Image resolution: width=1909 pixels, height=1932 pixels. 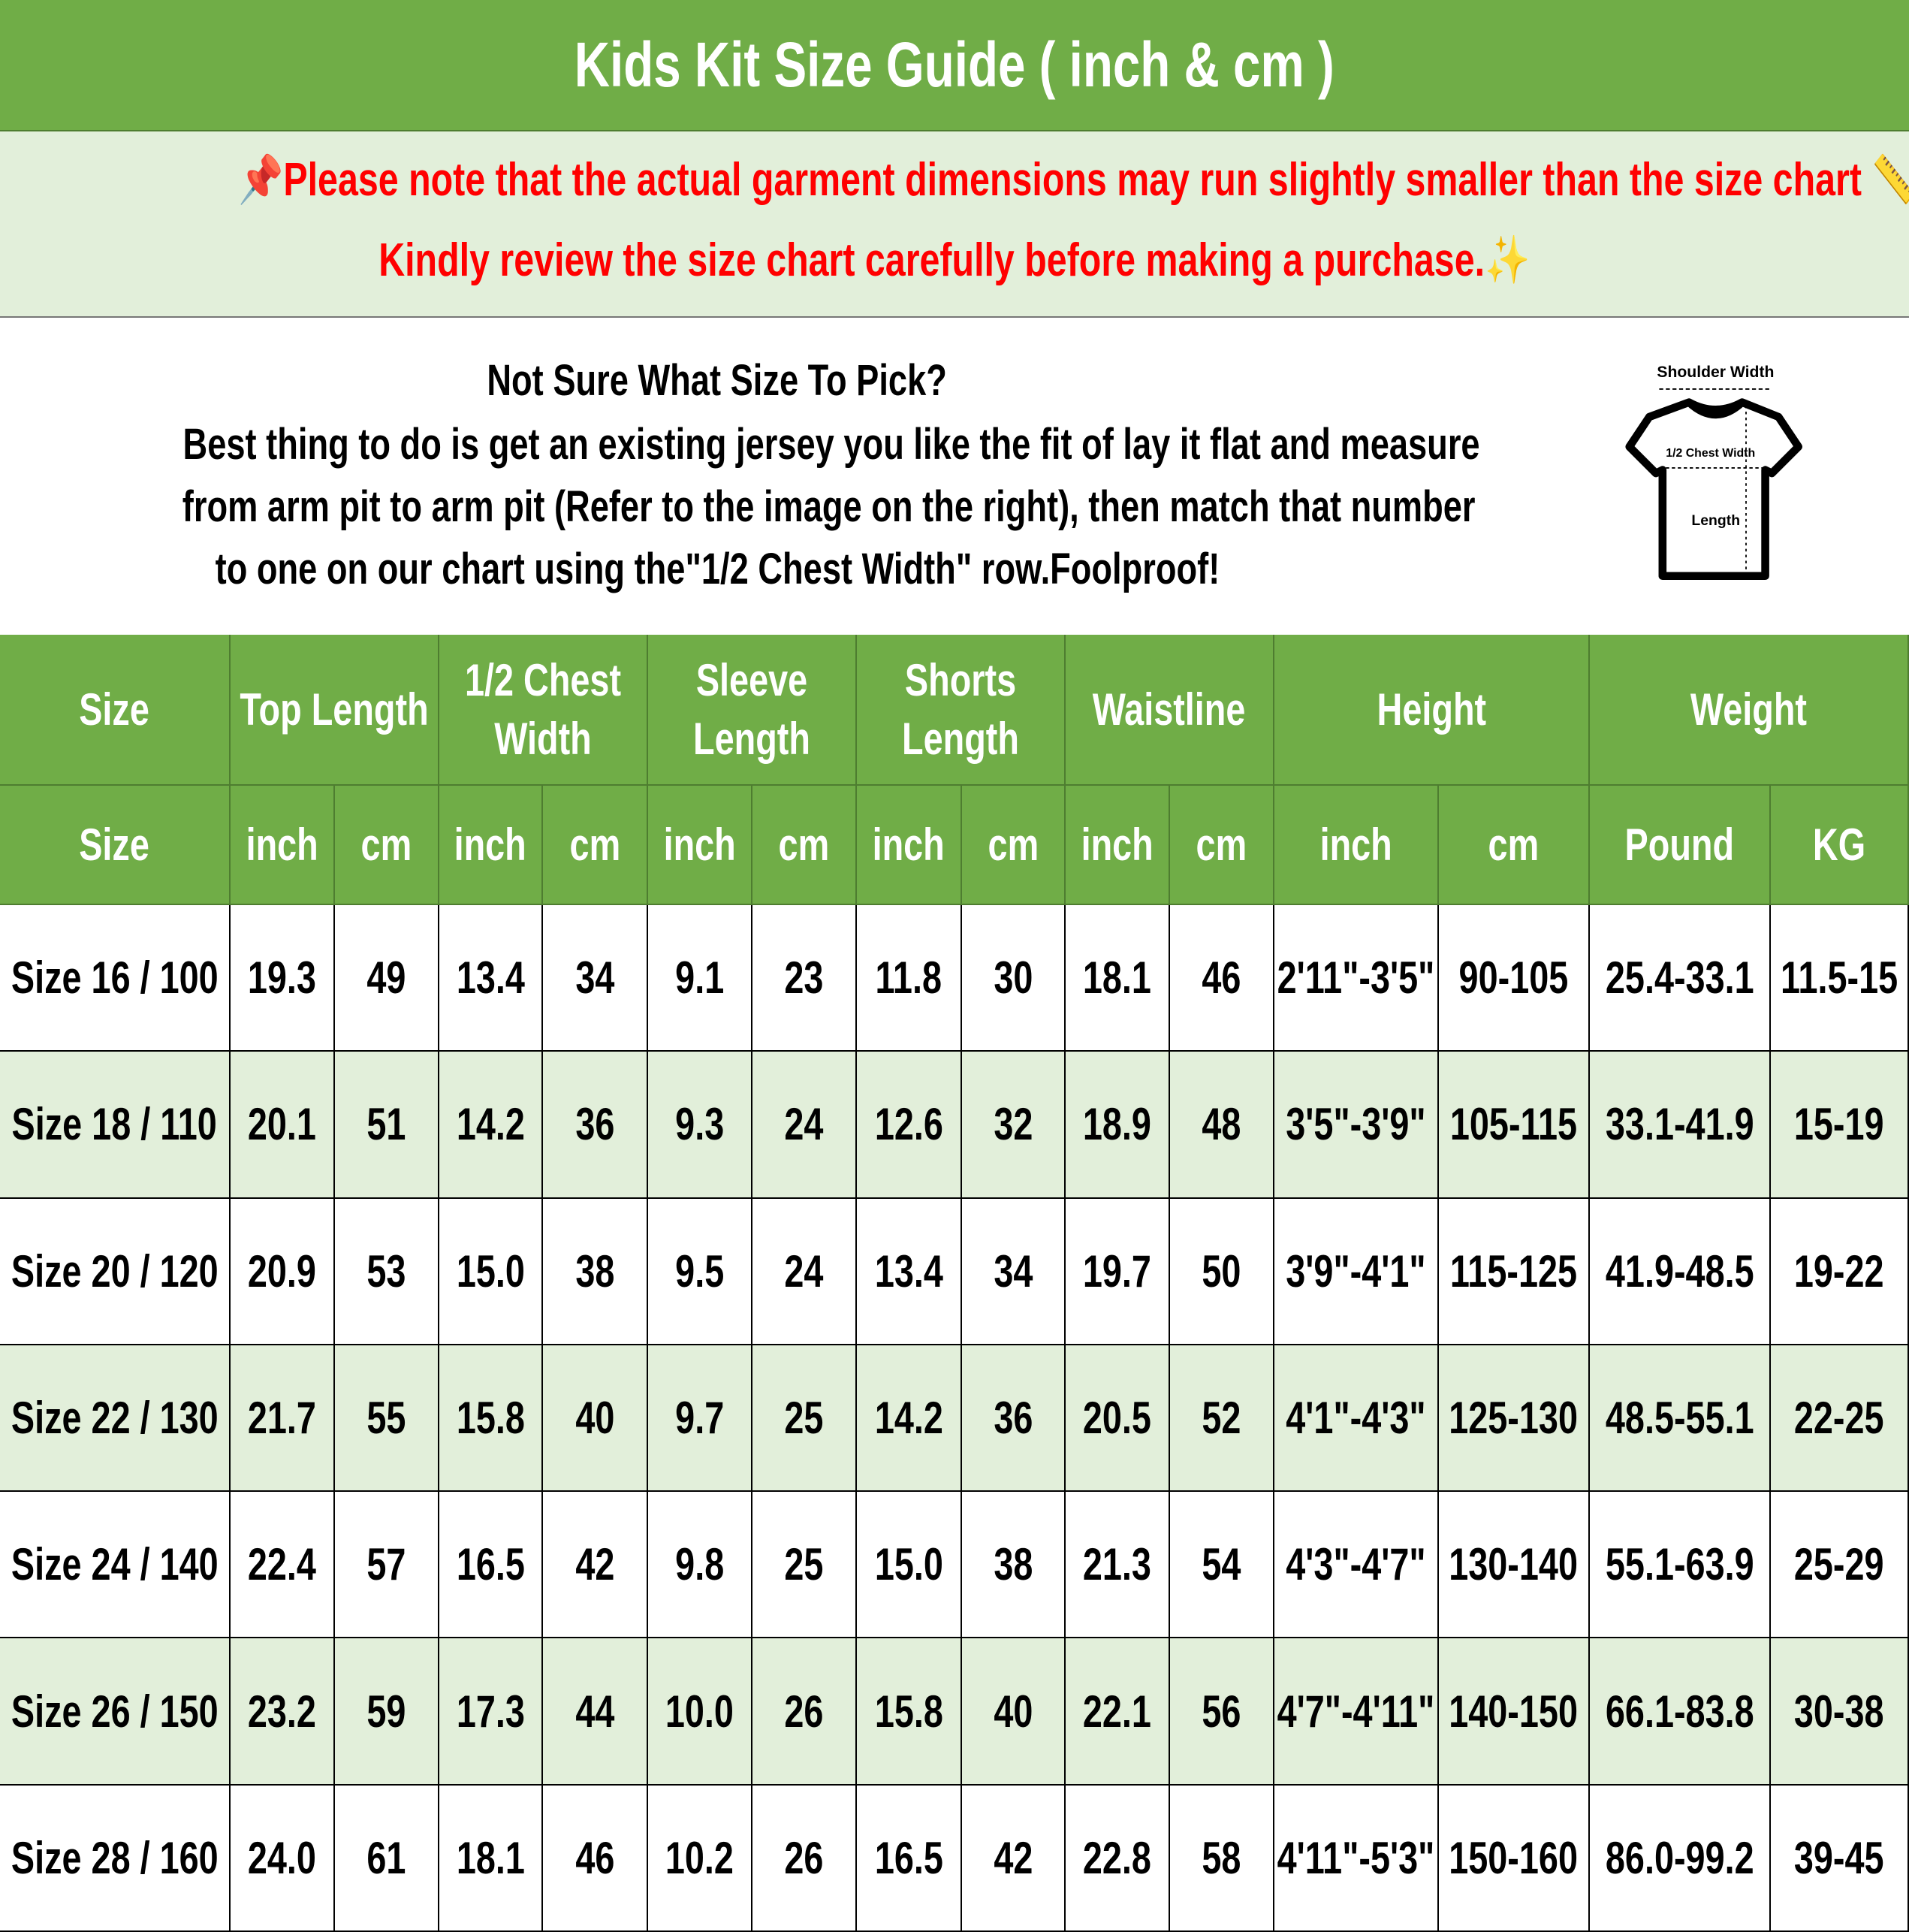 What do you see at coordinates (699, 1711) in the screenshot?
I see `table-cell-text: 10.0` at bounding box center [699, 1711].